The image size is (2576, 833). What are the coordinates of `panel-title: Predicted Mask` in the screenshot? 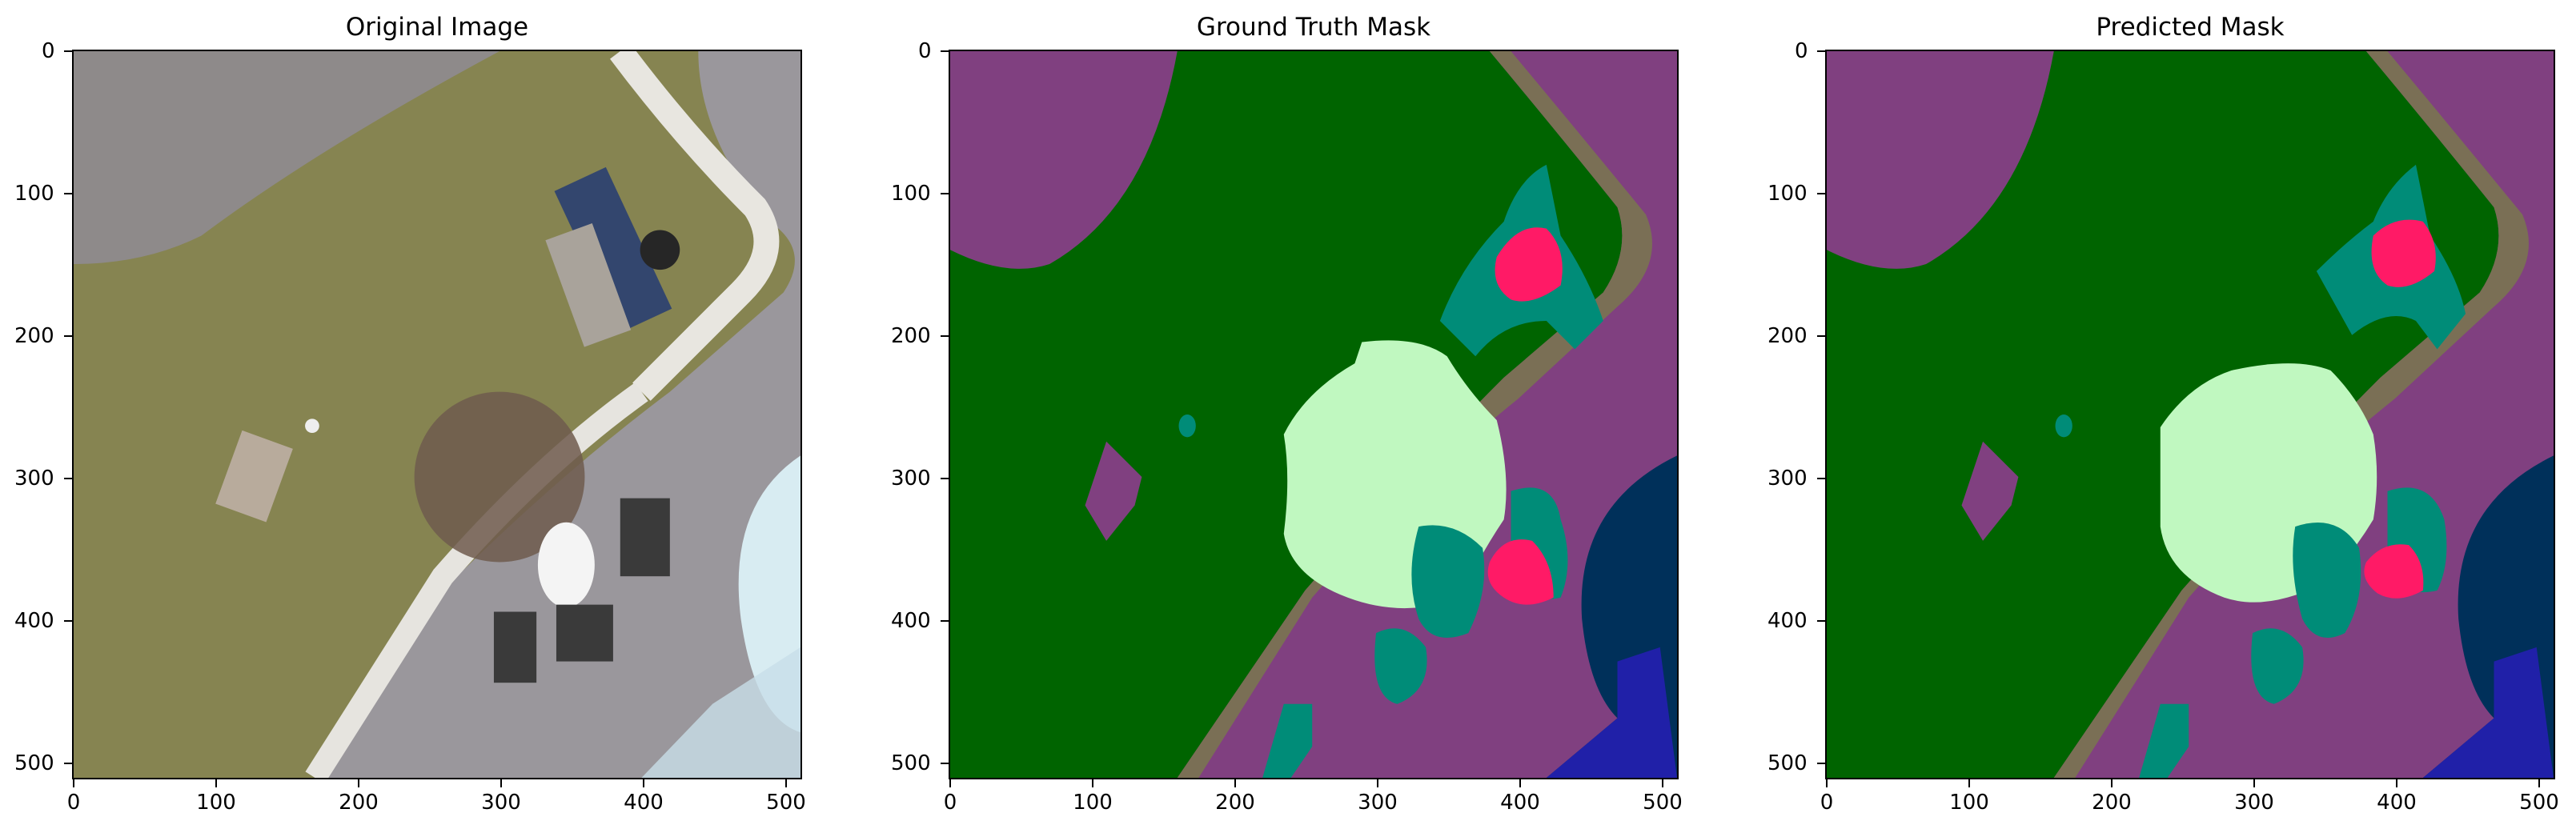 It's located at (2191, 27).